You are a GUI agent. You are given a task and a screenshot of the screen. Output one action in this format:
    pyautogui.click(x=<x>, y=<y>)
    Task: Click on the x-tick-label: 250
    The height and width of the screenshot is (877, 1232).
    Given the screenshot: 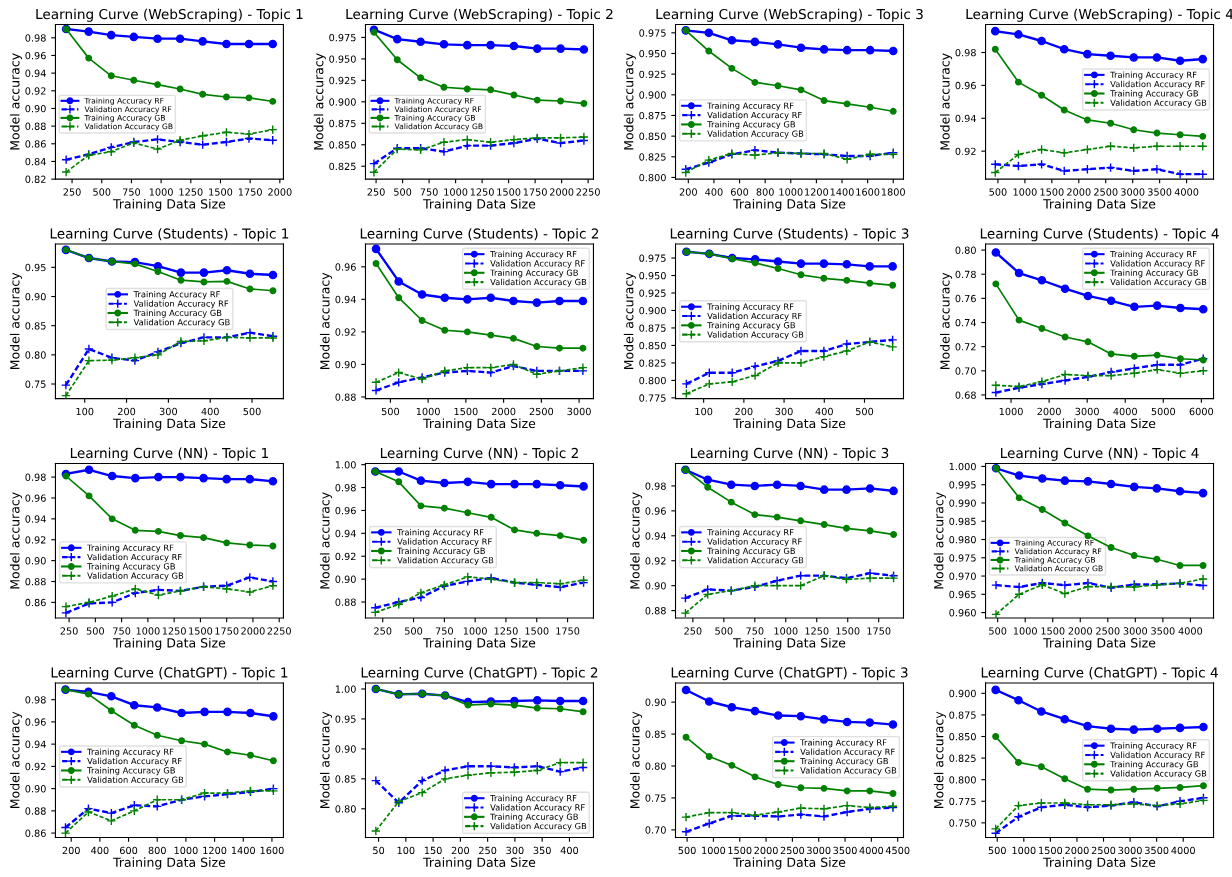 What is the action you would take?
    pyautogui.click(x=69, y=631)
    